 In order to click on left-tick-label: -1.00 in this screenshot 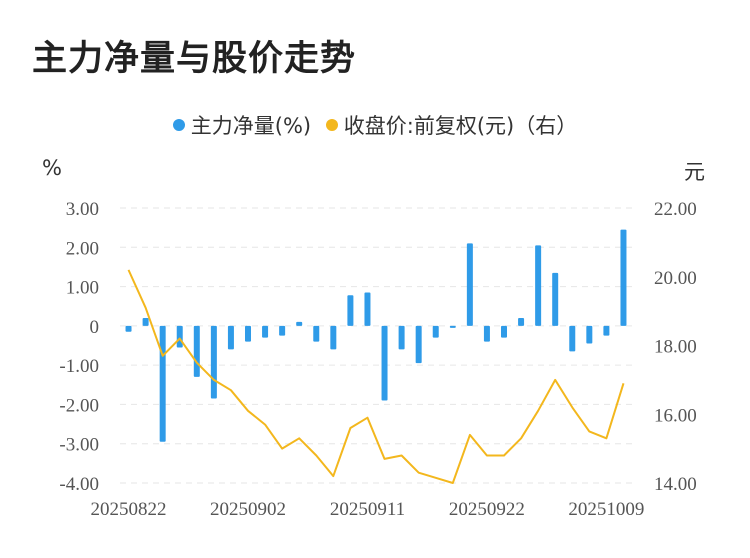, I will do `click(79, 366)`.